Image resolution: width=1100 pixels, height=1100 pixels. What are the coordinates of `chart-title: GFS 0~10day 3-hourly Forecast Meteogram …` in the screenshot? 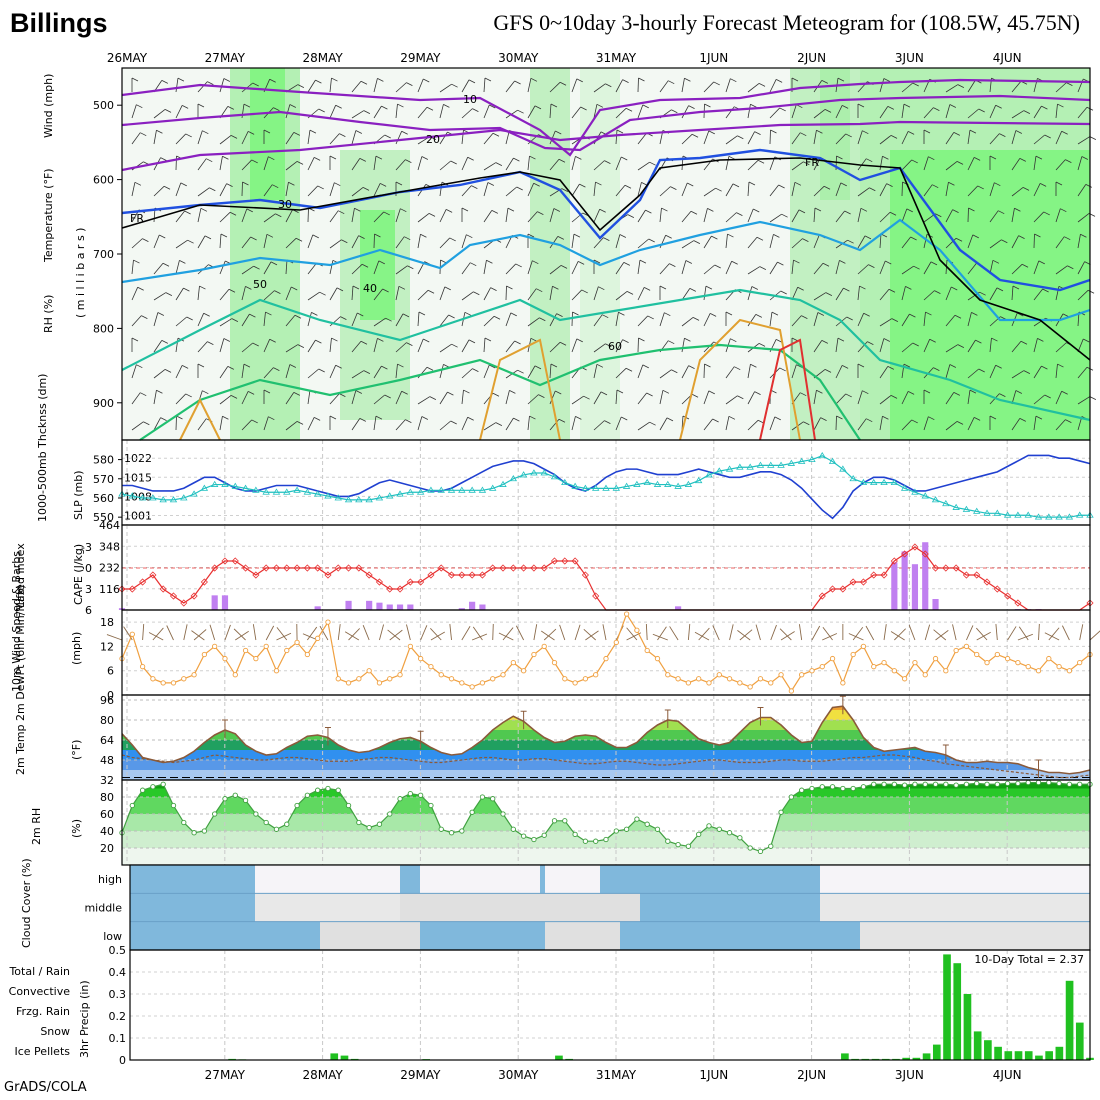 It's located at (786, 22).